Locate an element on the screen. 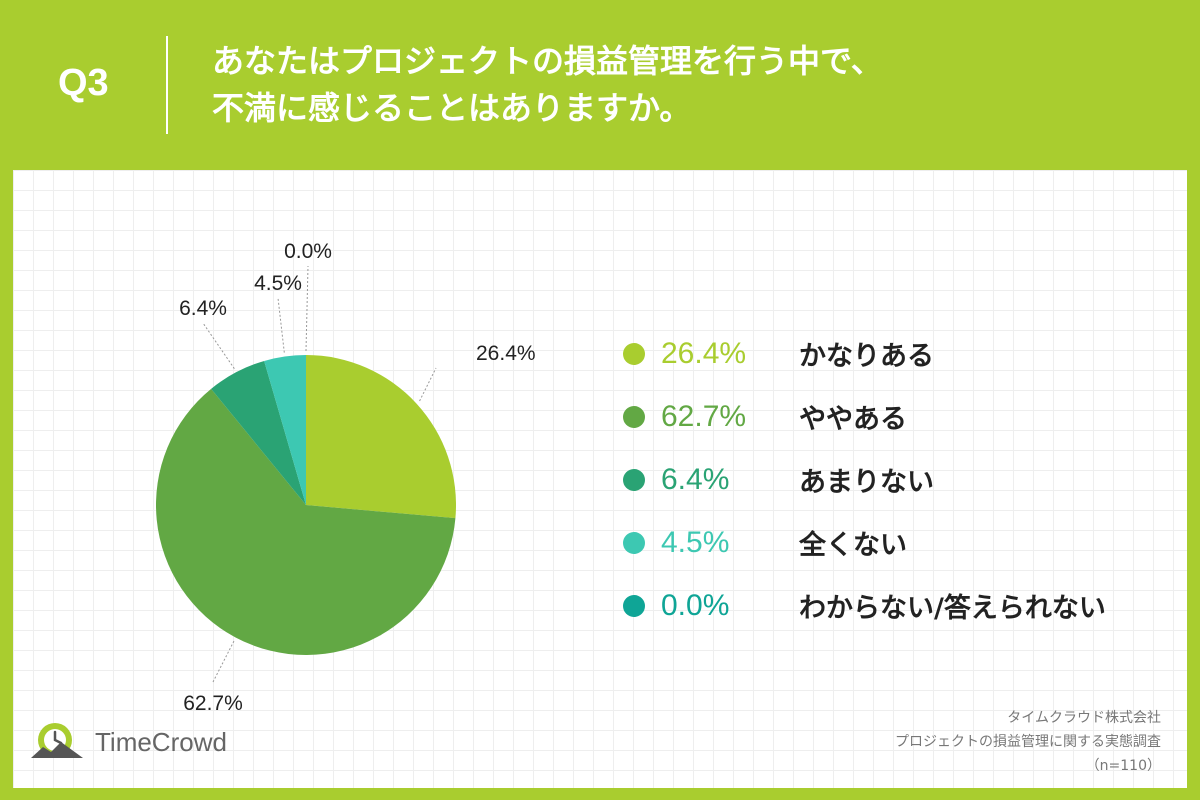 The image size is (1200, 800). legend-item-1: 26.4% かなりある is located at coordinates (864, 353).